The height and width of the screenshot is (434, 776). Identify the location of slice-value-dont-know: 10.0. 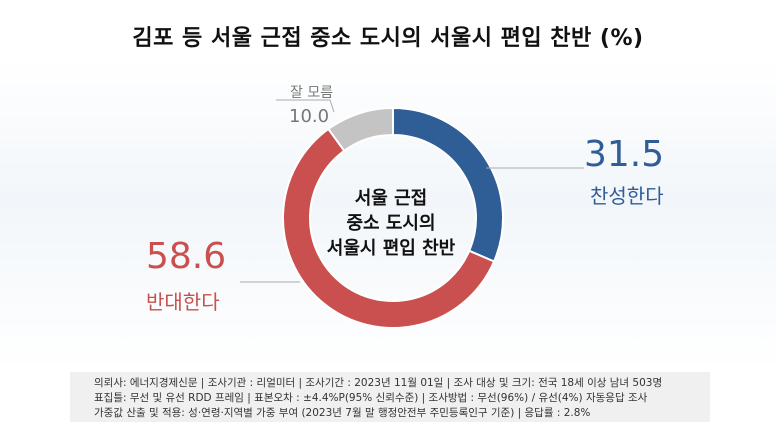
(309, 116).